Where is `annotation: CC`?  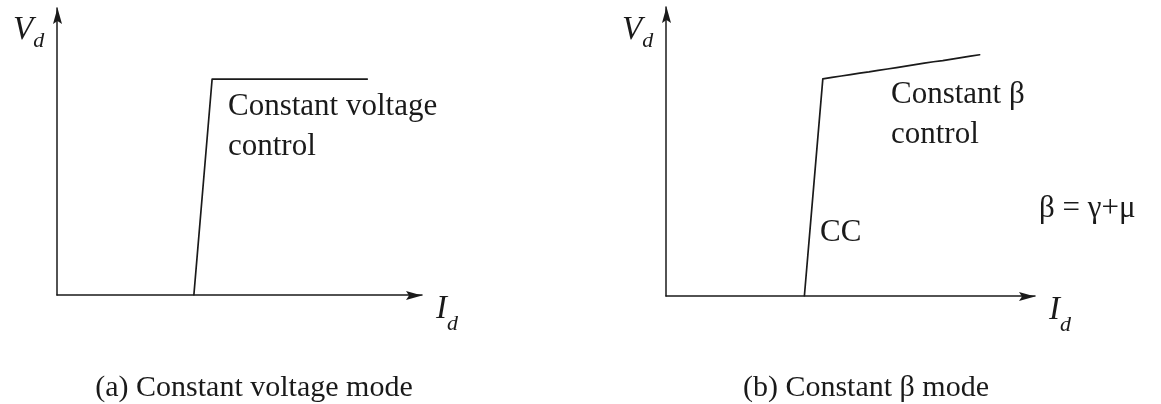
annotation: CC is located at coordinates (841, 230).